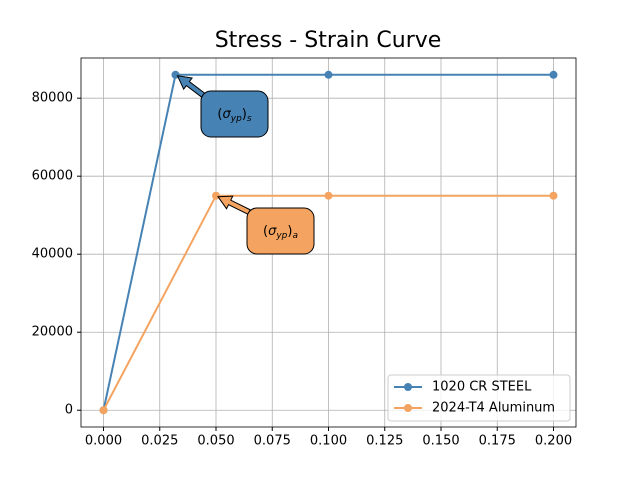 Image resolution: width=640 pixels, height=480 pixels. Describe the element at coordinates (52, 332) in the screenshot. I see `y-tick-label: 20000` at that location.